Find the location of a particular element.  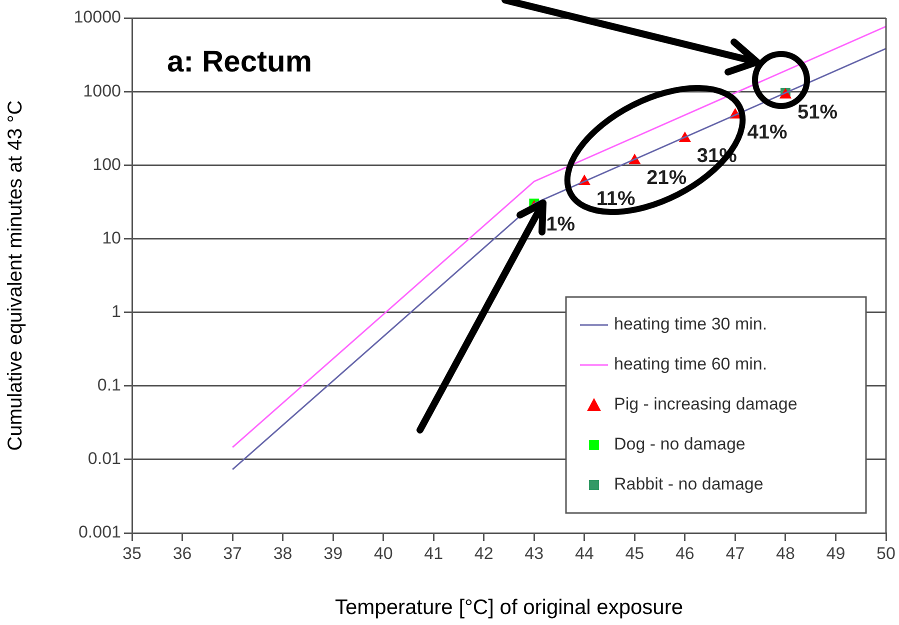

x-tick-label: 36 is located at coordinates (182, 553).